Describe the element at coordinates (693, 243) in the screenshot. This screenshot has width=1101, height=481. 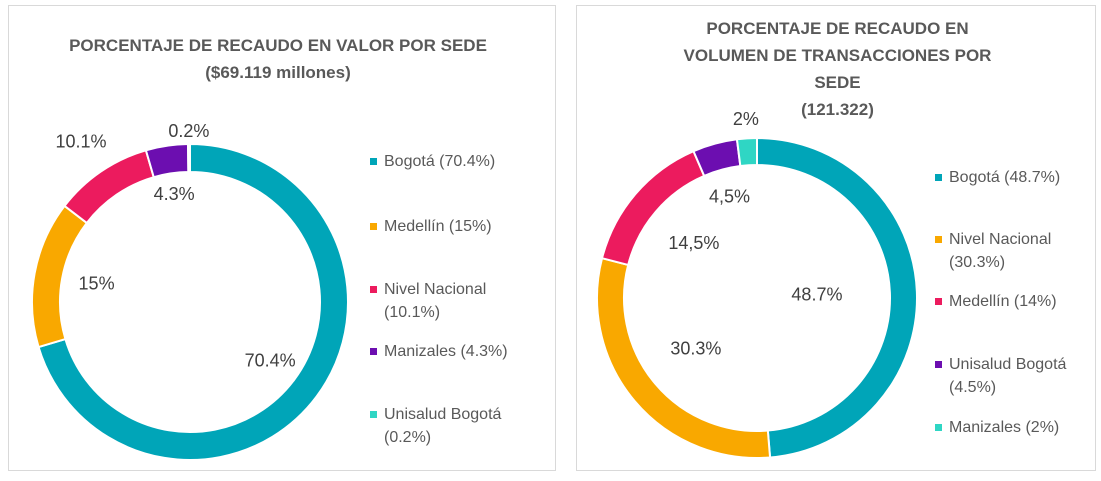
I see `data-label: 14,5%` at that location.